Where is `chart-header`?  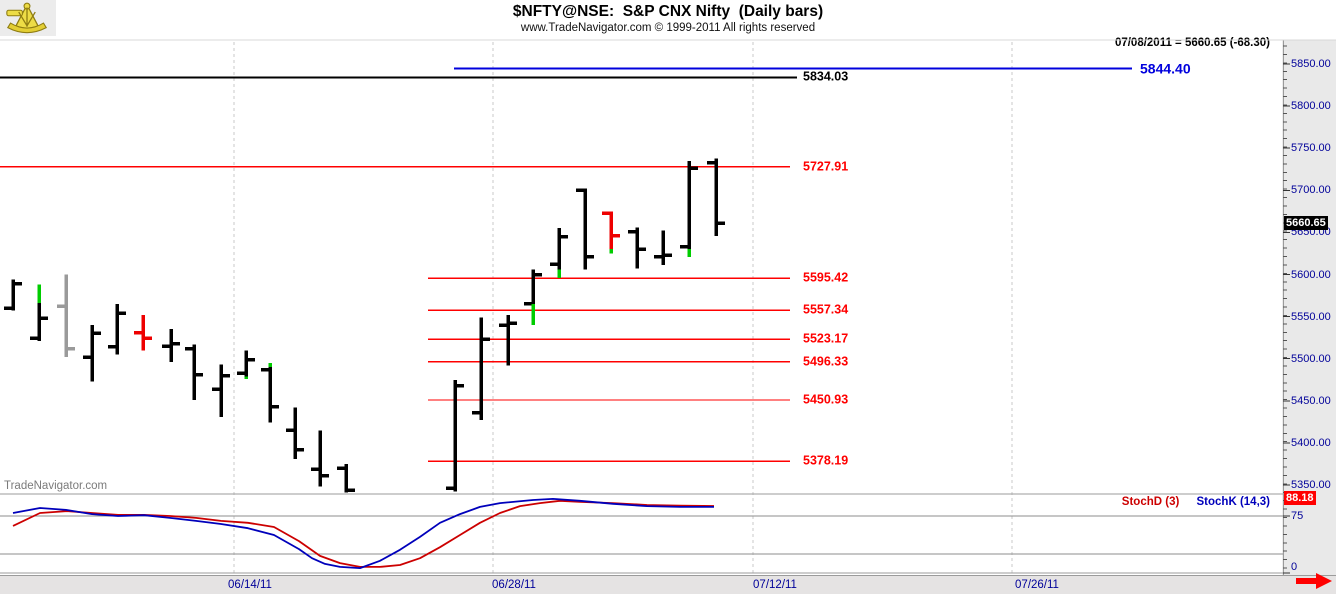
chart-header is located at coordinates (668, 20).